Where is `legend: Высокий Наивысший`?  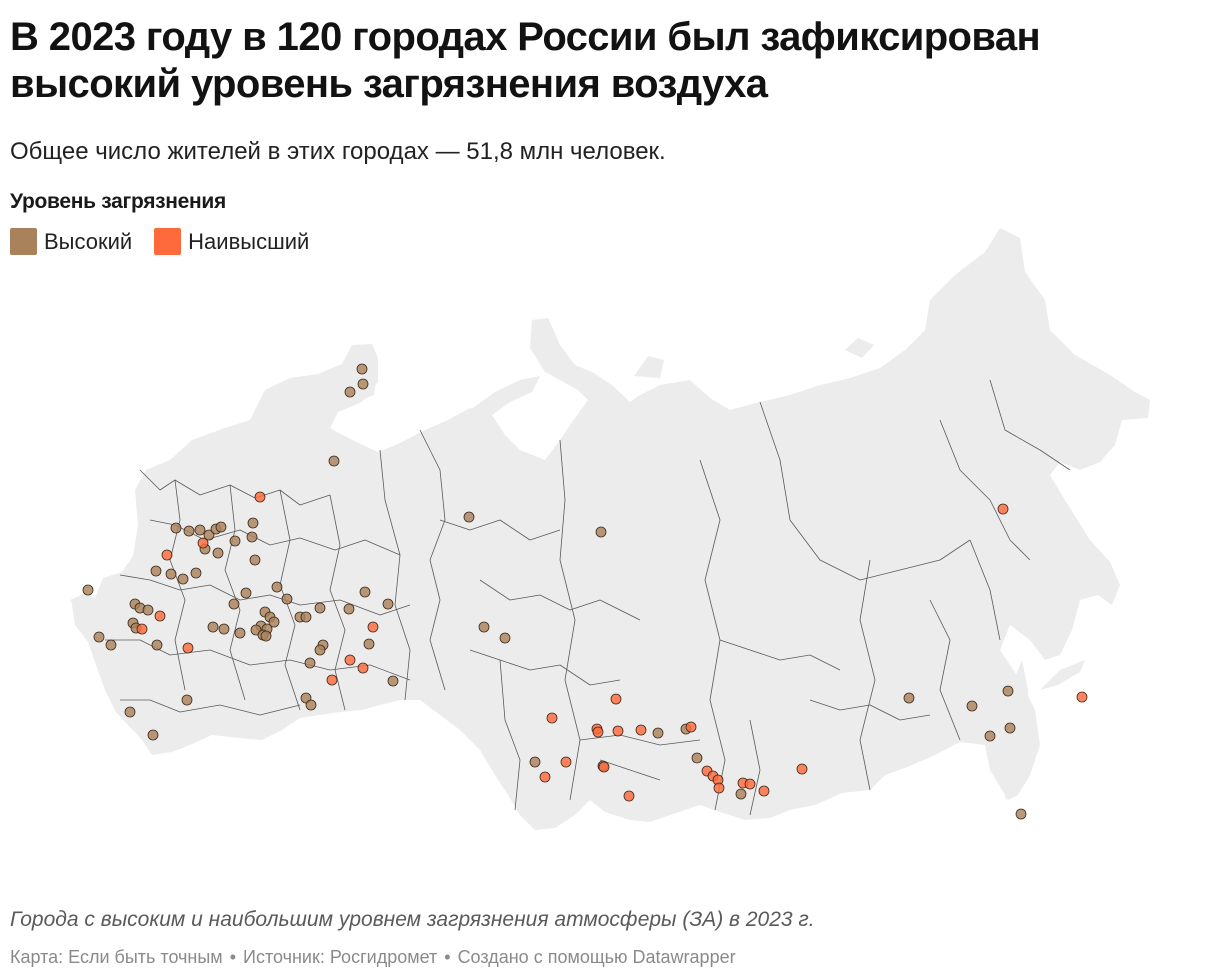 legend: Высокий Наивысший is located at coordinates (170, 241).